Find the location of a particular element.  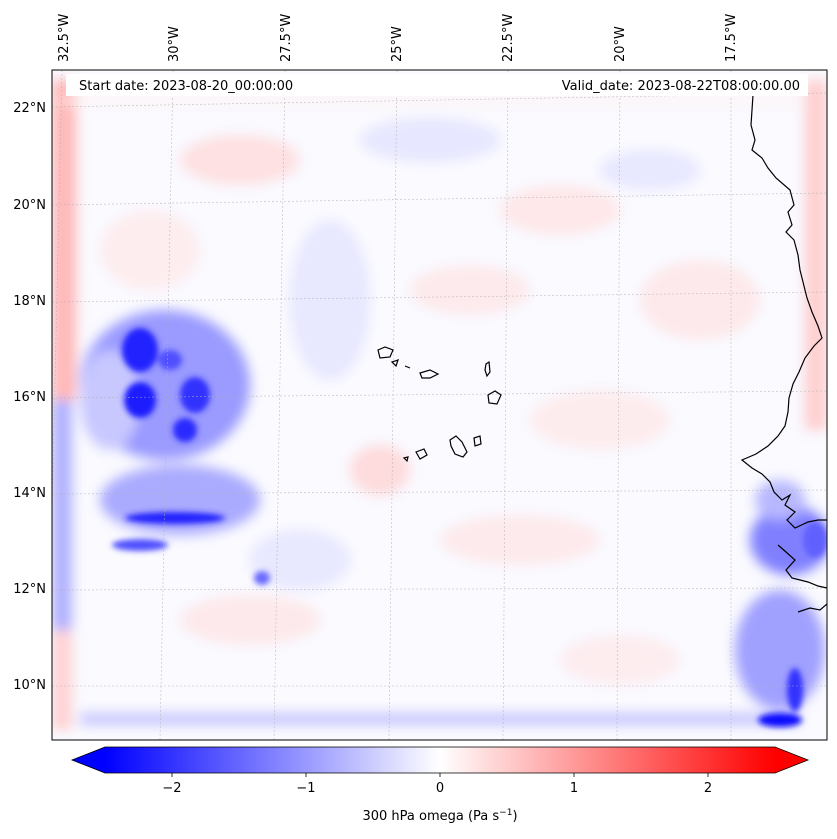

colorbar: −2 −1 0 1 2 300 hPa omega (Pa s−1) is located at coordinates (440, 785).